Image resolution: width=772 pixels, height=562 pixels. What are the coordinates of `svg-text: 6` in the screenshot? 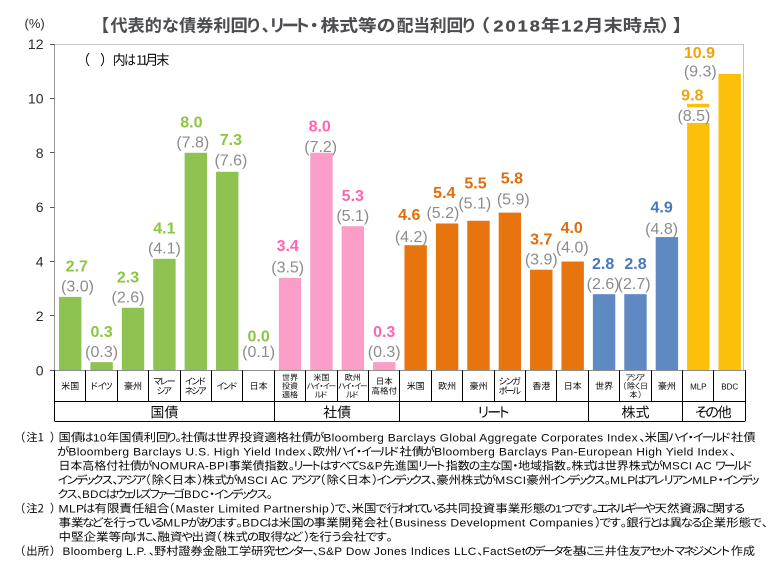 It's located at (40, 207).